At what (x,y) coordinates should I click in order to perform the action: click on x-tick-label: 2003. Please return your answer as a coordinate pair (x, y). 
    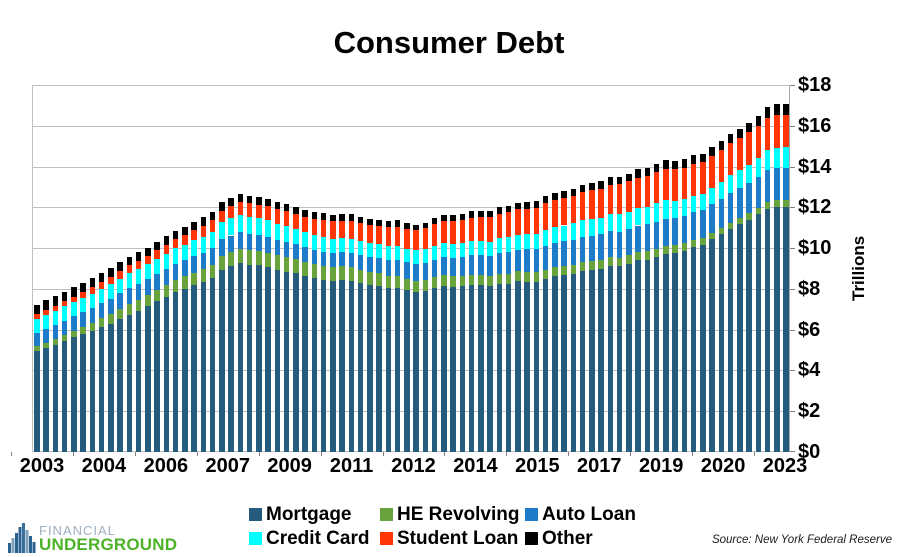
    Looking at the image, I should click on (42, 466).